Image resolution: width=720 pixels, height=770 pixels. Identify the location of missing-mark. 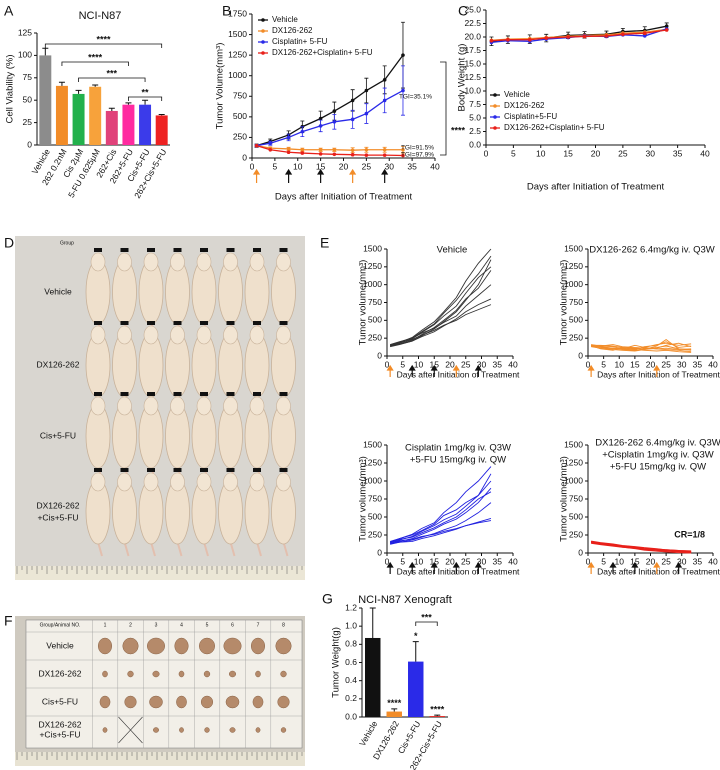
(130, 730).